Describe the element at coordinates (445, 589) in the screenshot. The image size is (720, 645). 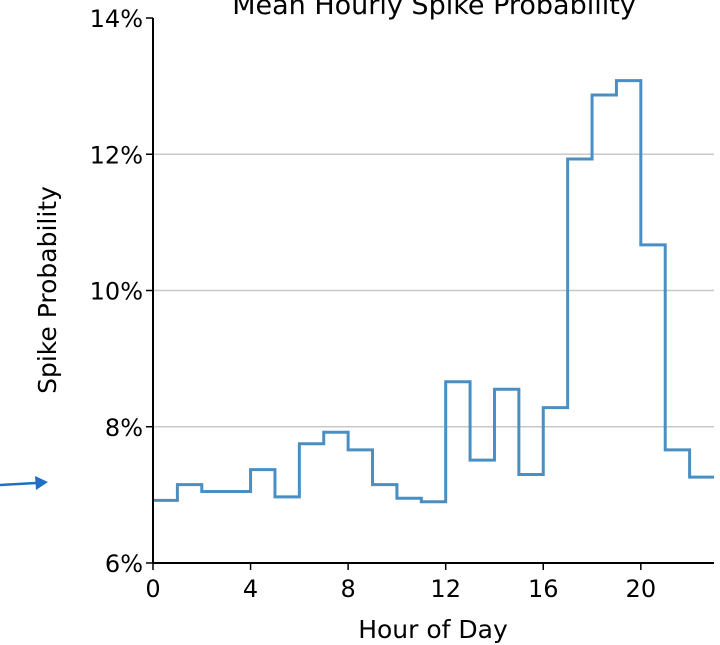
I see `x-tick-label-12: 12` at that location.